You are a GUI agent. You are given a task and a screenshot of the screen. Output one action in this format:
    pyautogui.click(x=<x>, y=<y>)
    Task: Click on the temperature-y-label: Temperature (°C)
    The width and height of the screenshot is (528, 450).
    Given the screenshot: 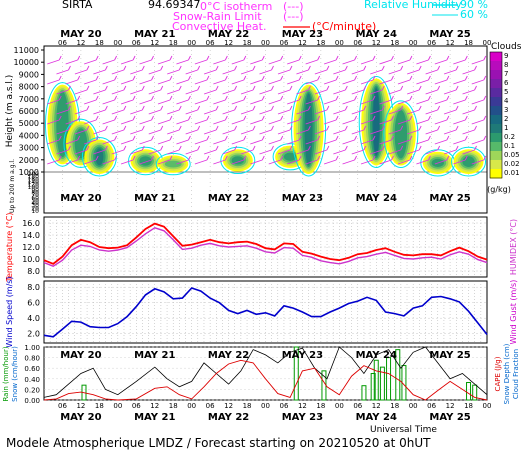 What is the action you would take?
    pyautogui.click(x=9, y=247)
    